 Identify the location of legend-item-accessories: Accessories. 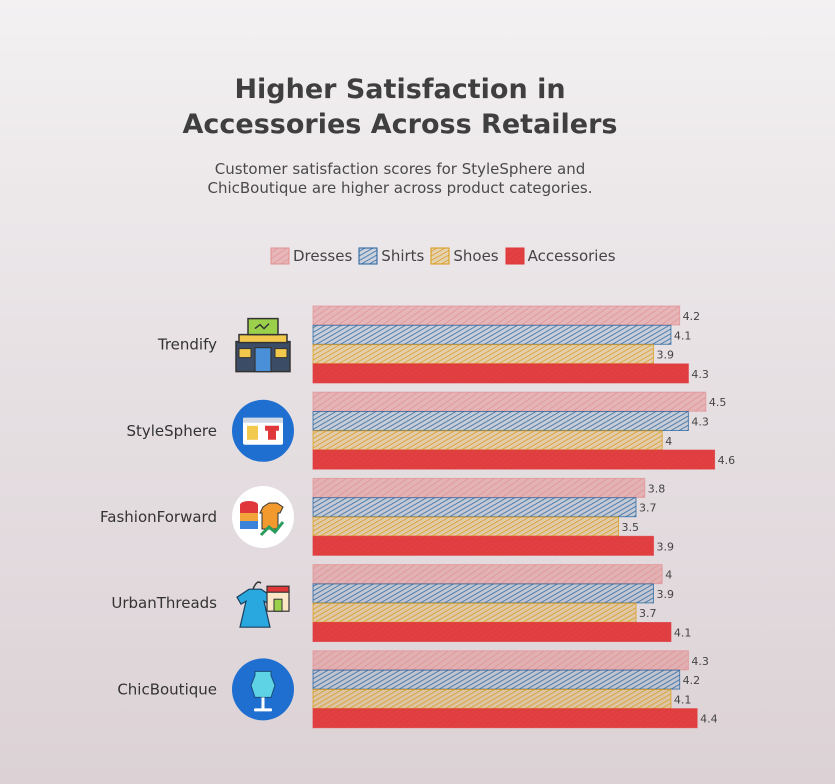
(562, 256).